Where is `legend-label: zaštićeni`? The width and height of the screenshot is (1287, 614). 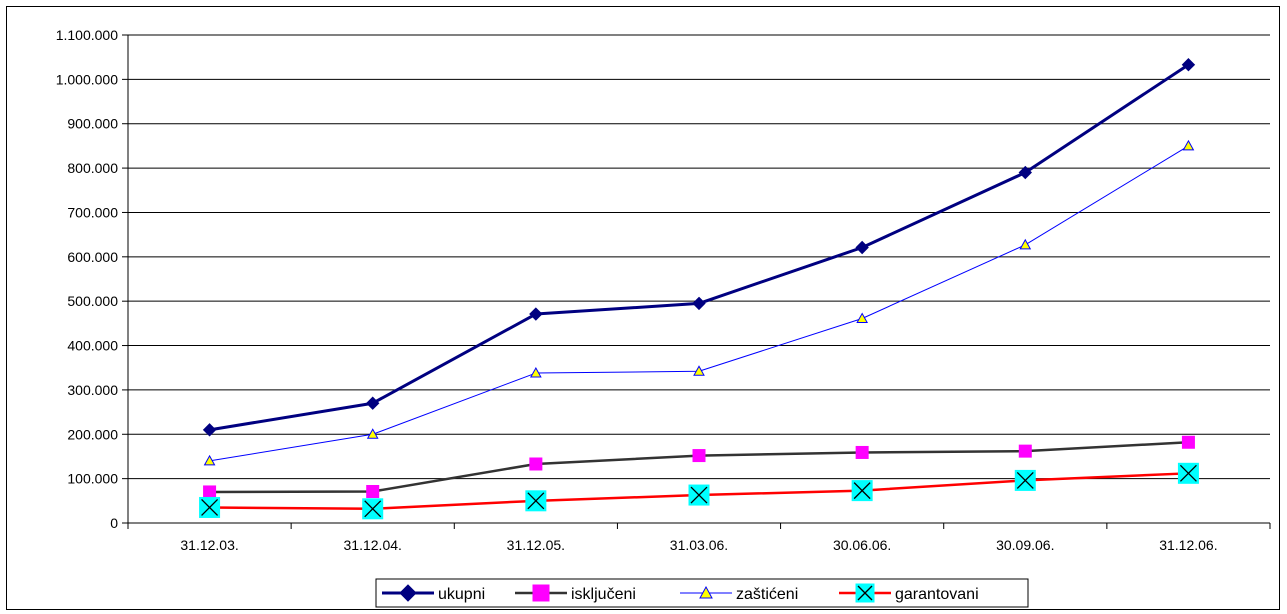
legend-label: zaštićeni is located at coordinates (767, 594).